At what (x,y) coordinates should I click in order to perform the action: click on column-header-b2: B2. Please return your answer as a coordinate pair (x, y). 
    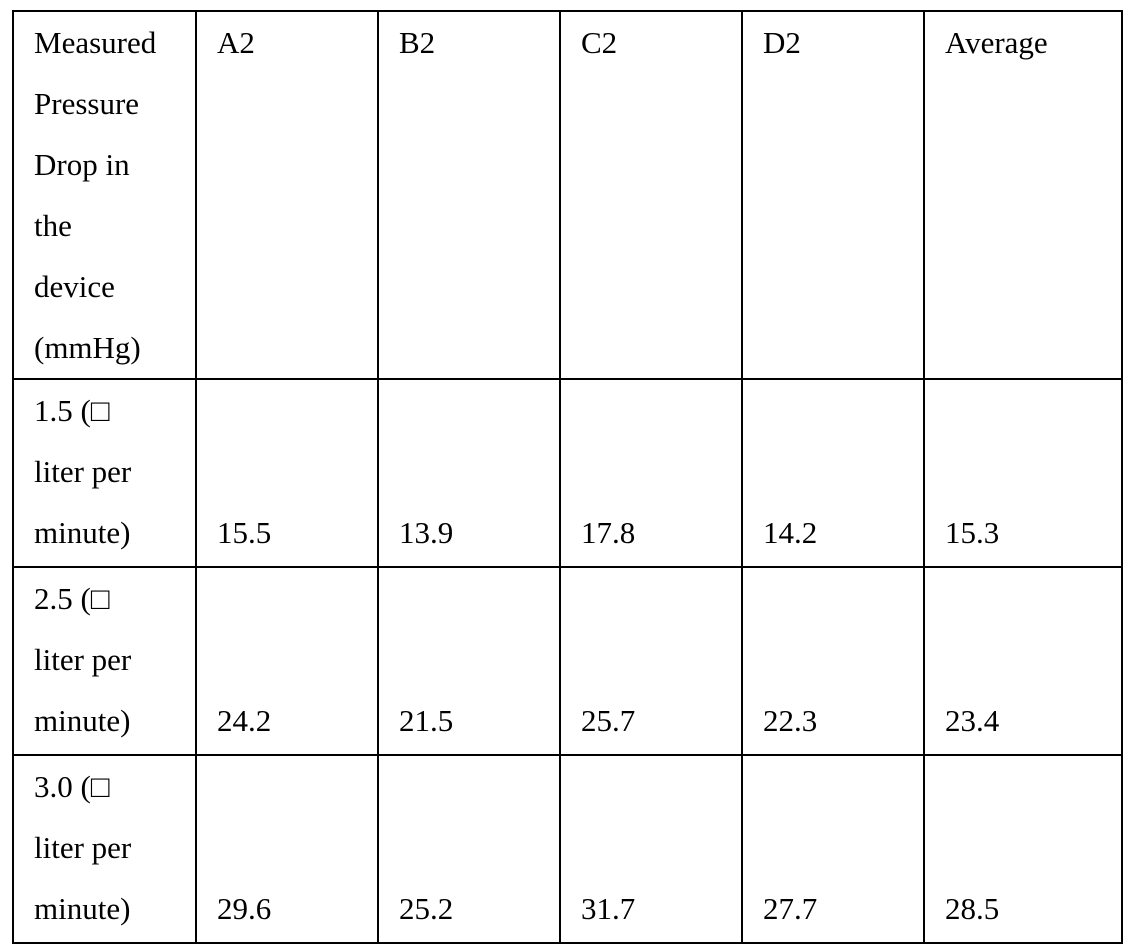
    Looking at the image, I should click on (469, 195).